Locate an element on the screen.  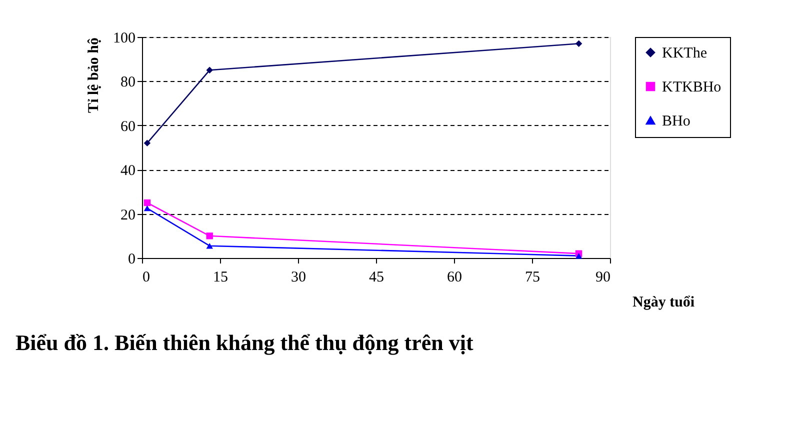
legend-label: KTKBHo is located at coordinates (692, 88).